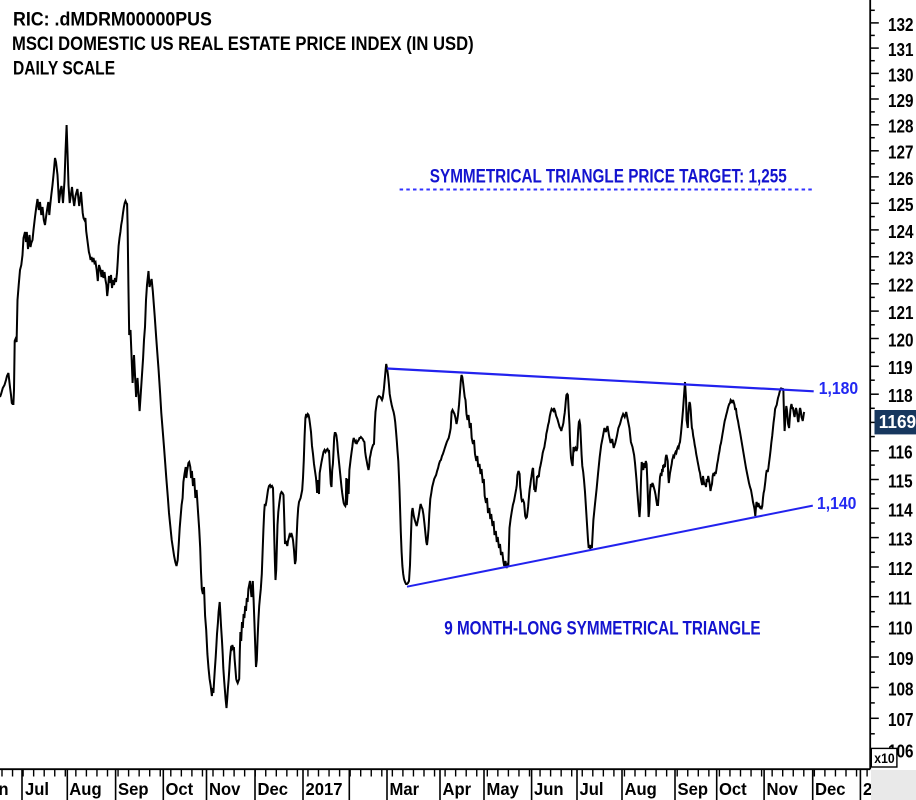 The image size is (916, 800). Describe the element at coordinates (900, 628) in the screenshot. I see `svg-text: 110` at that location.